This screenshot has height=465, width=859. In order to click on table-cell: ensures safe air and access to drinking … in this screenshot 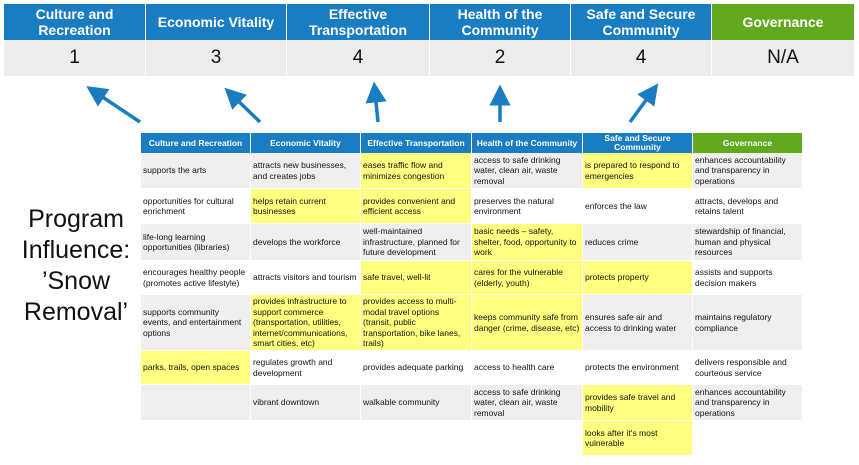, I will do `click(638, 323)`.